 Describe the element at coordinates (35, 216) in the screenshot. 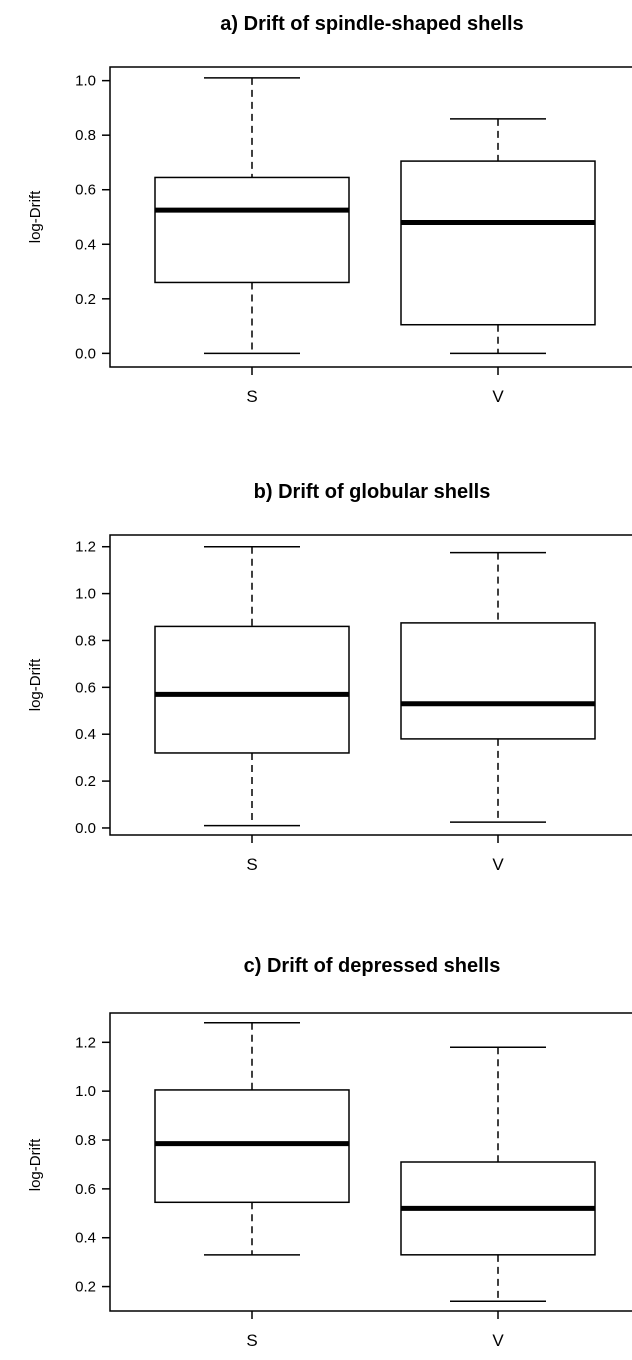

I see `panel-a-ylabel: log-Drift` at that location.